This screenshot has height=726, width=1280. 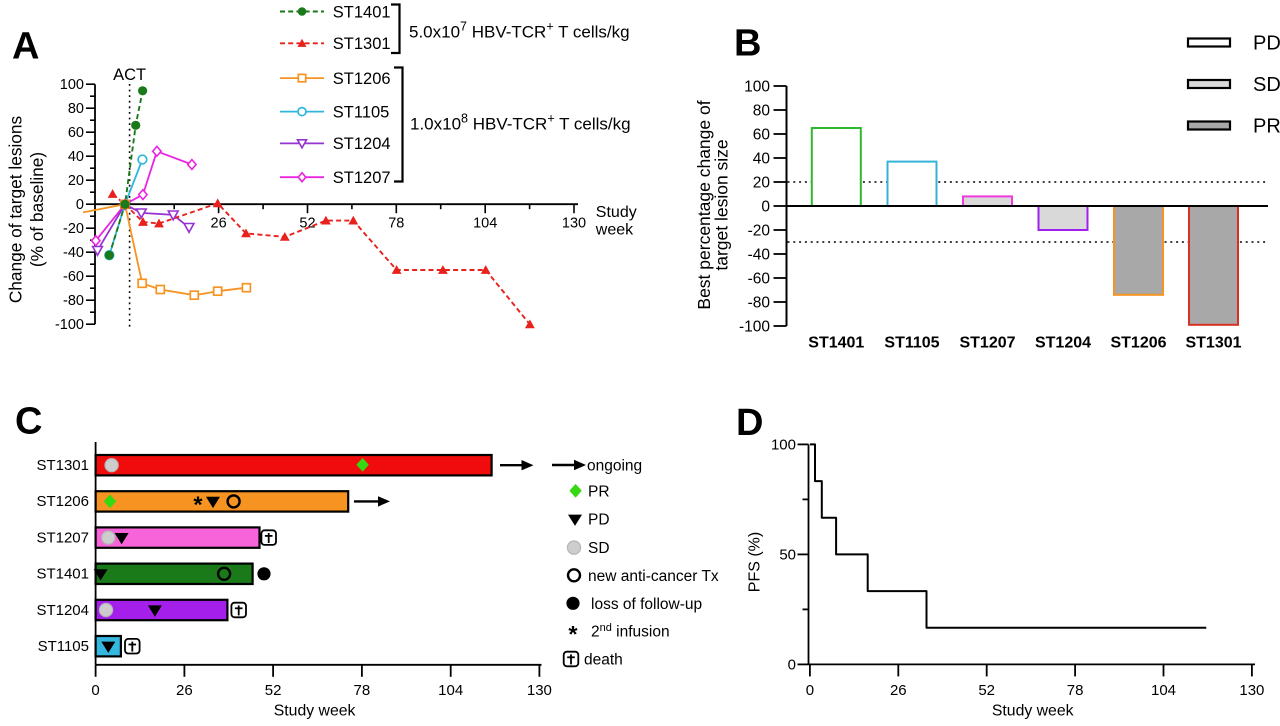 I want to click on svg-text: PFS (%), so click(x=755, y=562).